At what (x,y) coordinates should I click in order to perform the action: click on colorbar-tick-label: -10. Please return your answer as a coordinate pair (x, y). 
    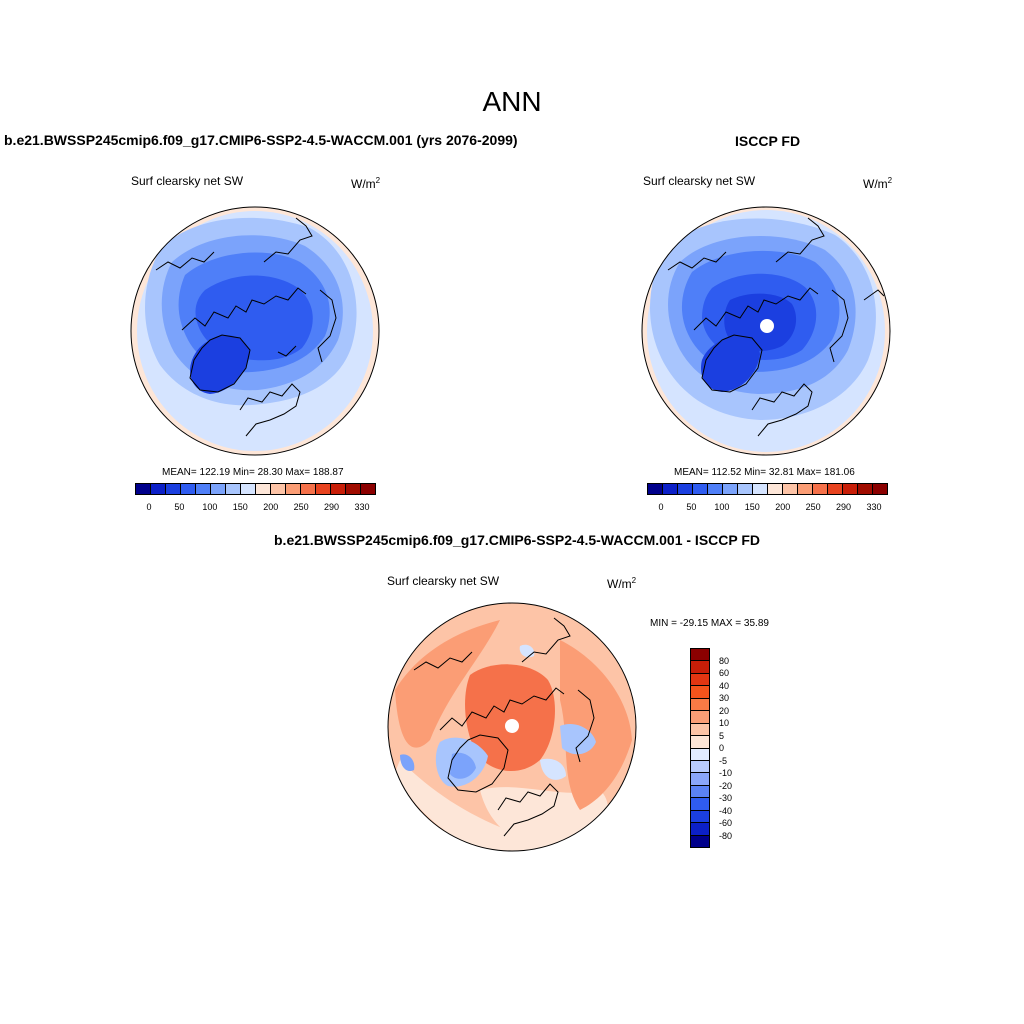
    Looking at the image, I should click on (726, 773).